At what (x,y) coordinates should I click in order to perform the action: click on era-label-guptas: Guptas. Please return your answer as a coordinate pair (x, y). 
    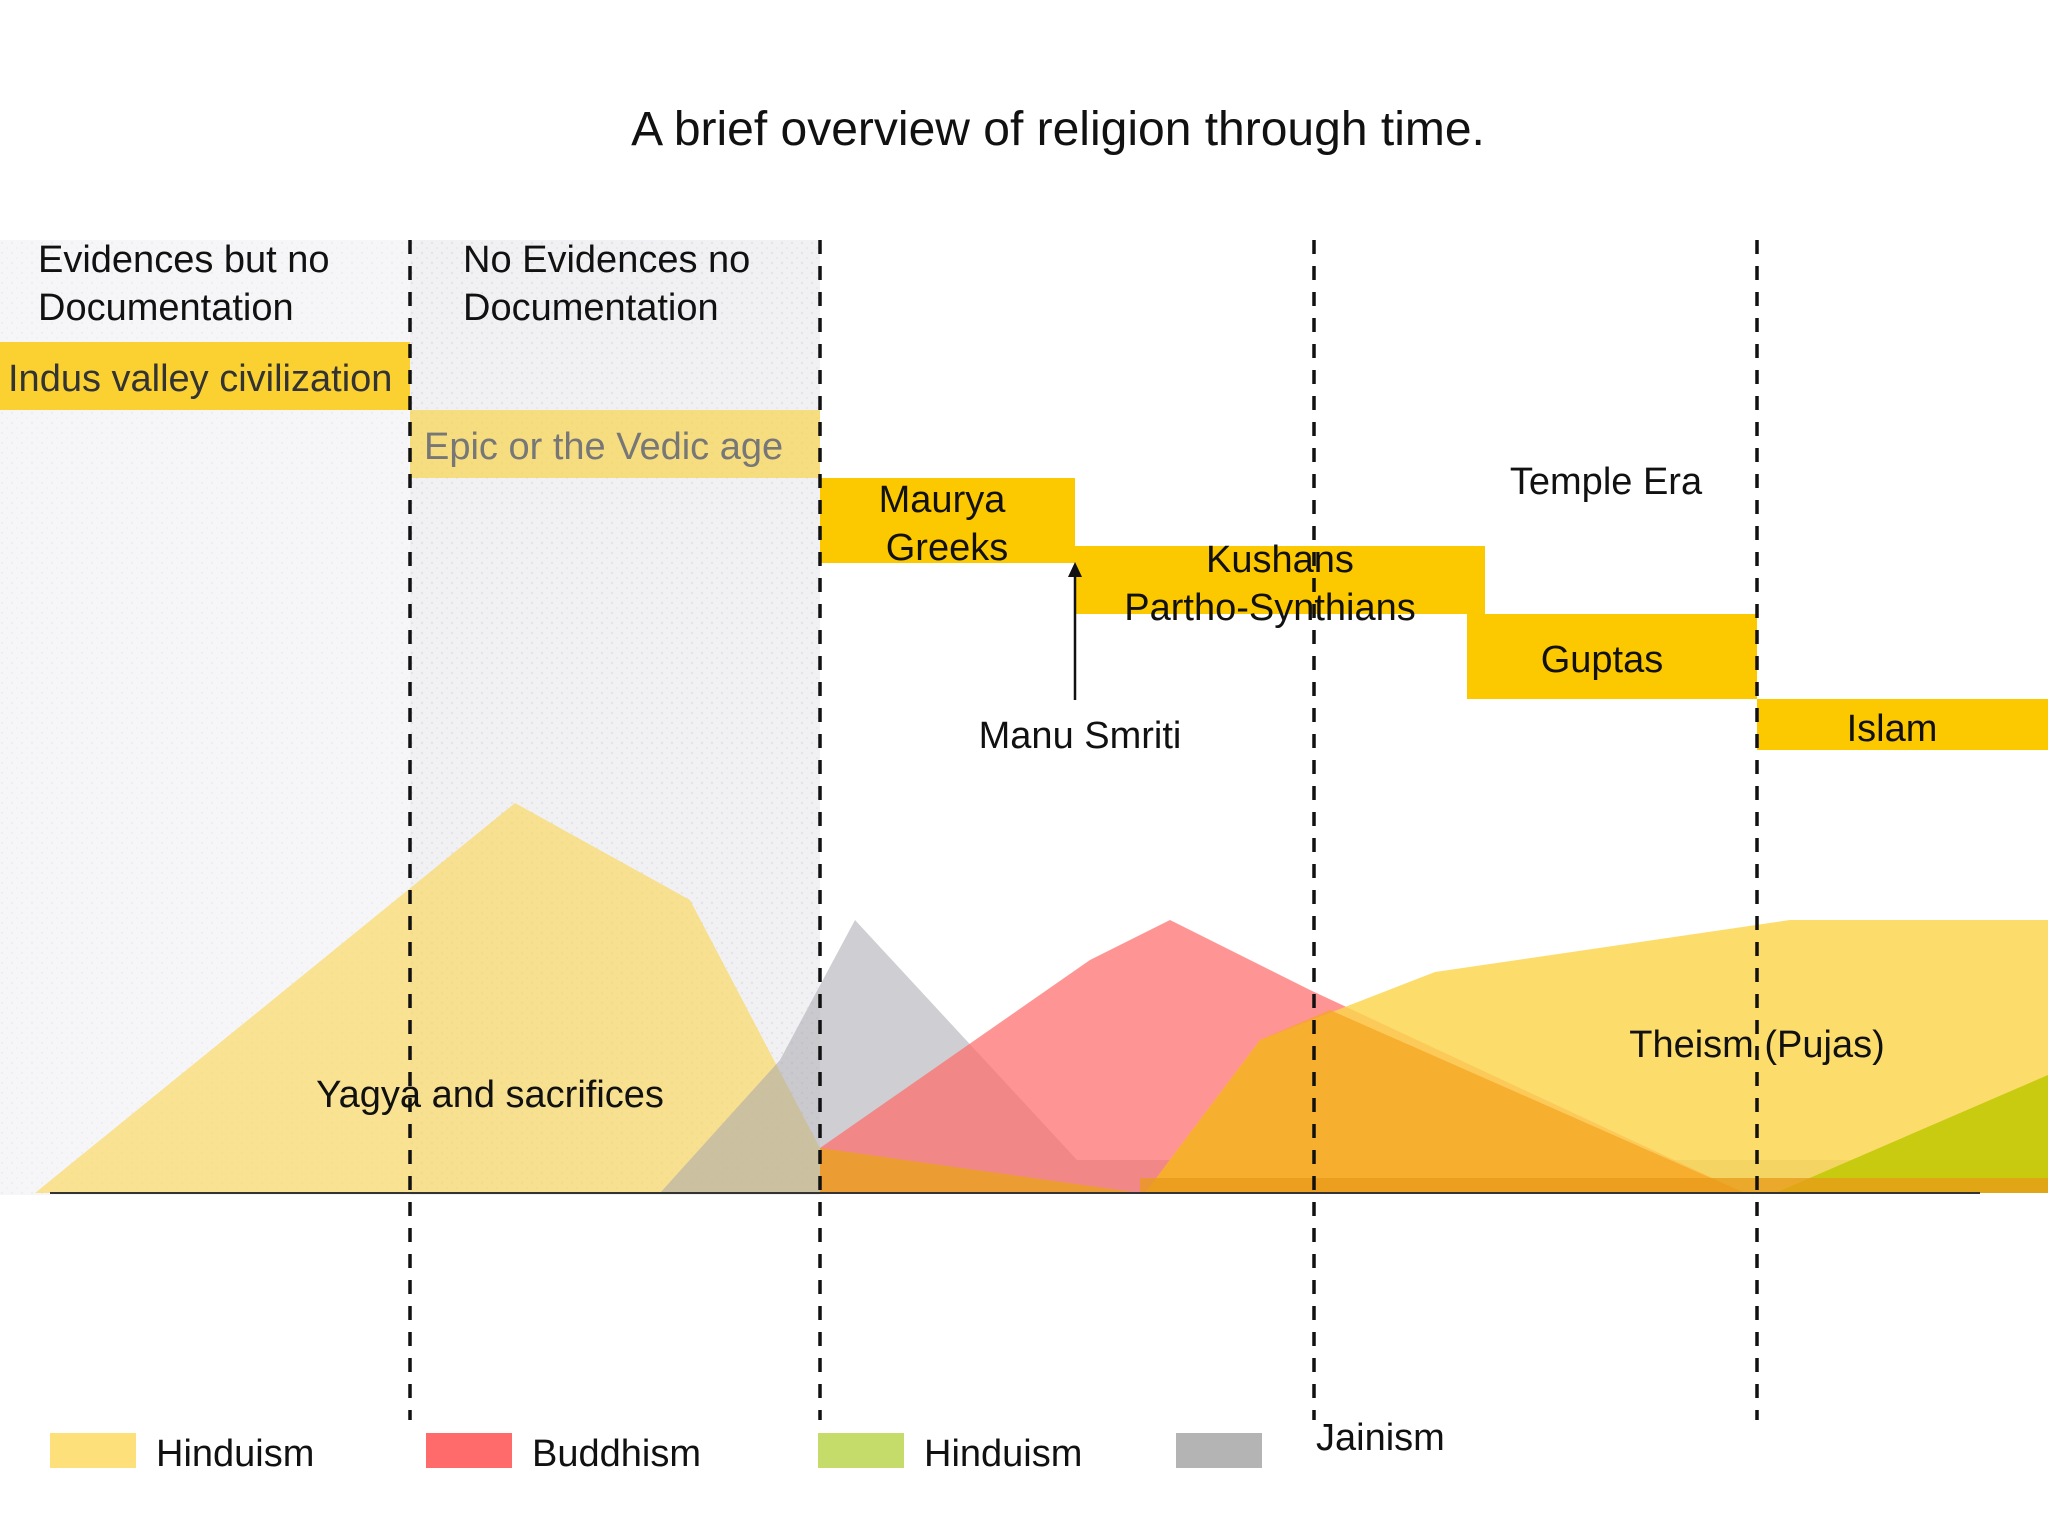
    Looking at the image, I should click on (1602, 660).